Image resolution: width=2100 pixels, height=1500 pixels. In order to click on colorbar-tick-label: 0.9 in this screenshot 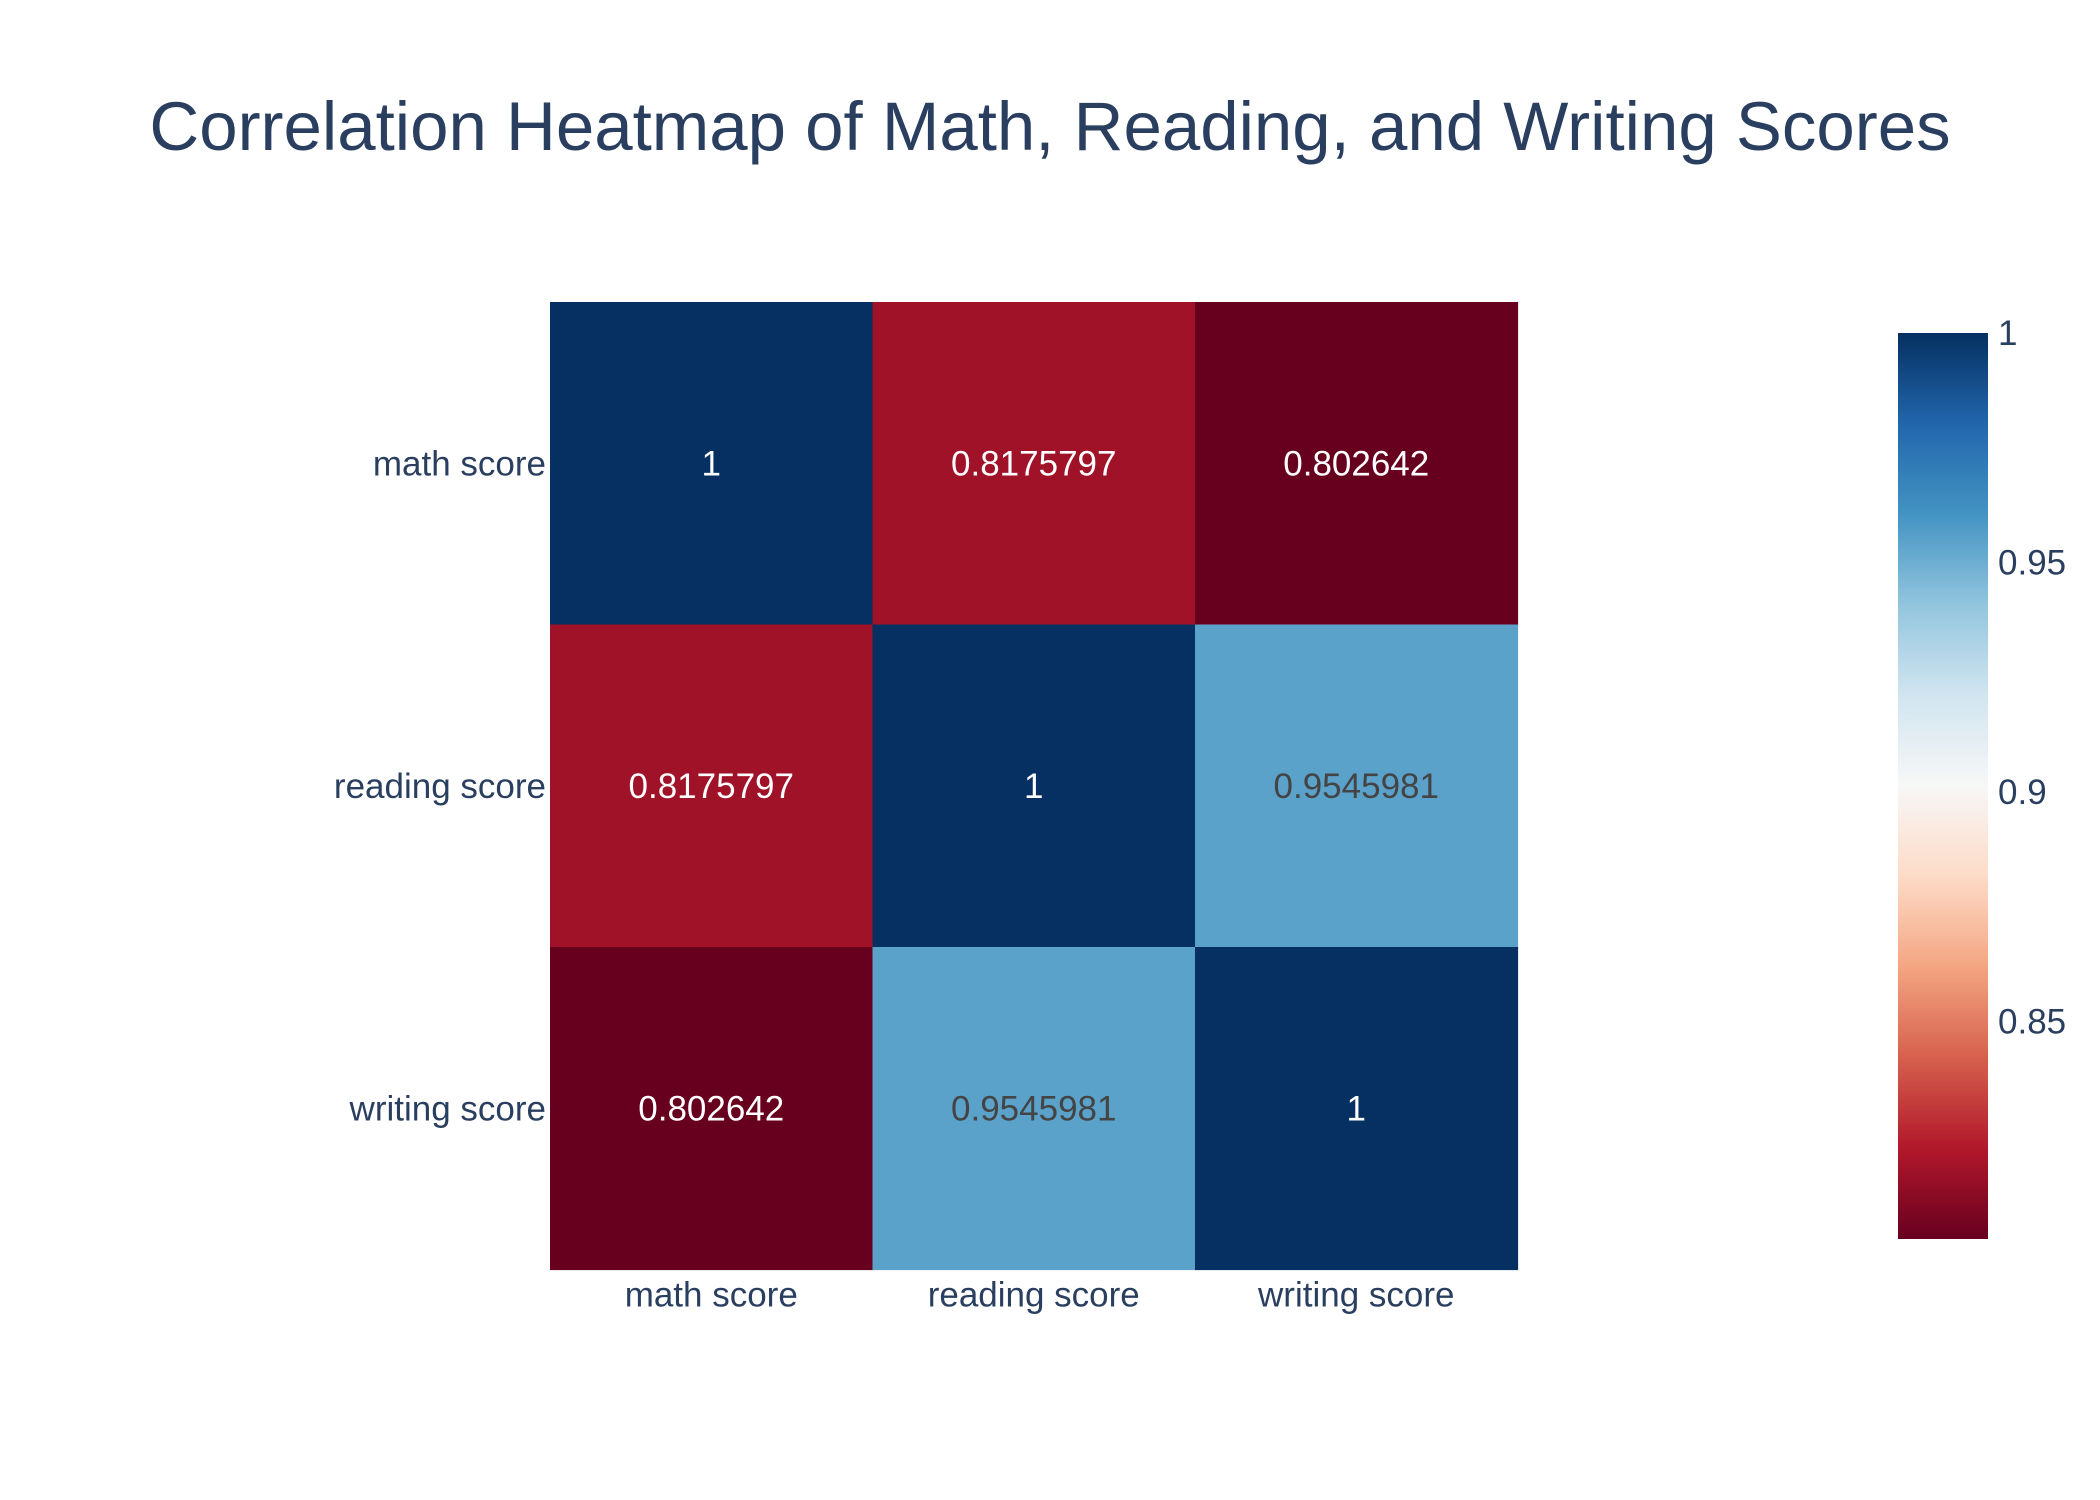, I will do `click(2022, 792)`.